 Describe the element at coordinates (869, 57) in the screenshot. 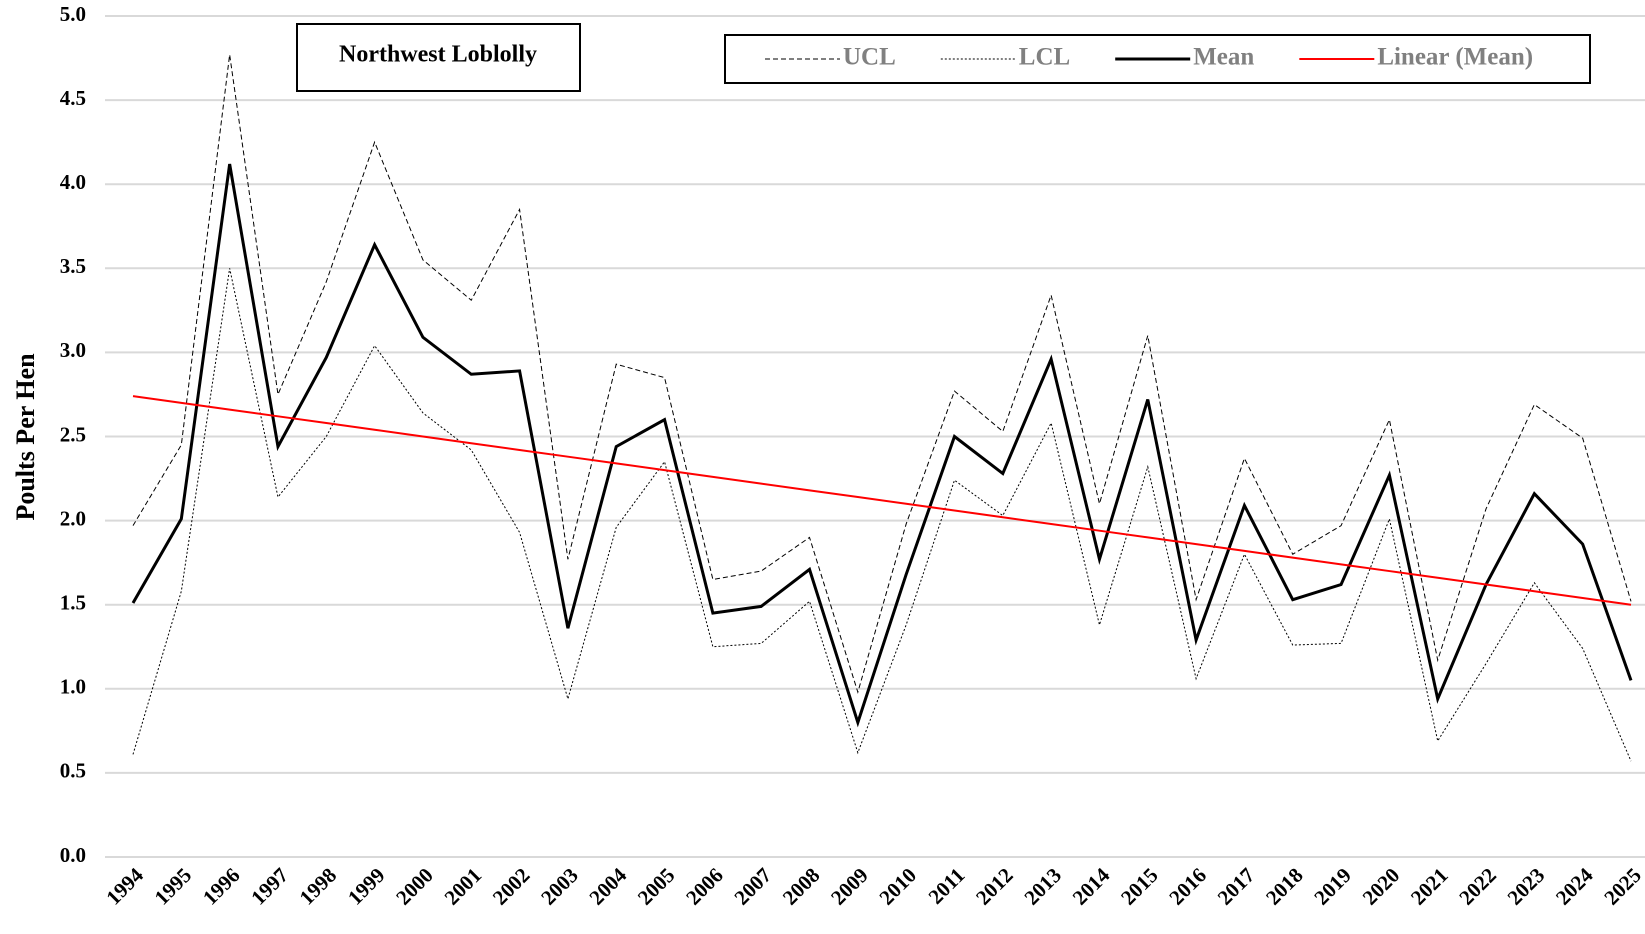

I see `legend-label: UCL` at that location.